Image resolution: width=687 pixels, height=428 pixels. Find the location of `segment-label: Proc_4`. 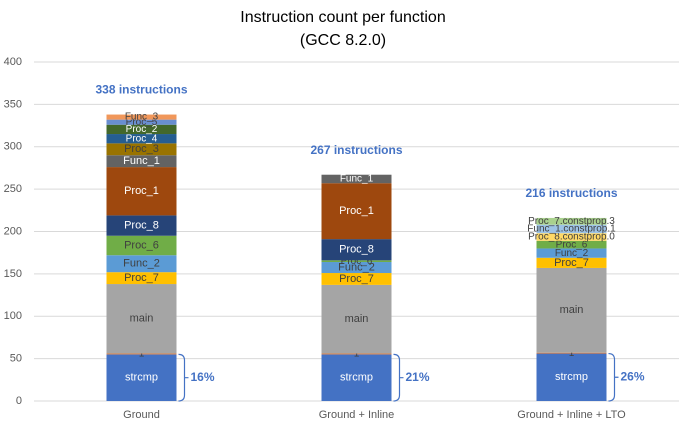

segment-label: Proc_4 is located at coordinates (142, 138).